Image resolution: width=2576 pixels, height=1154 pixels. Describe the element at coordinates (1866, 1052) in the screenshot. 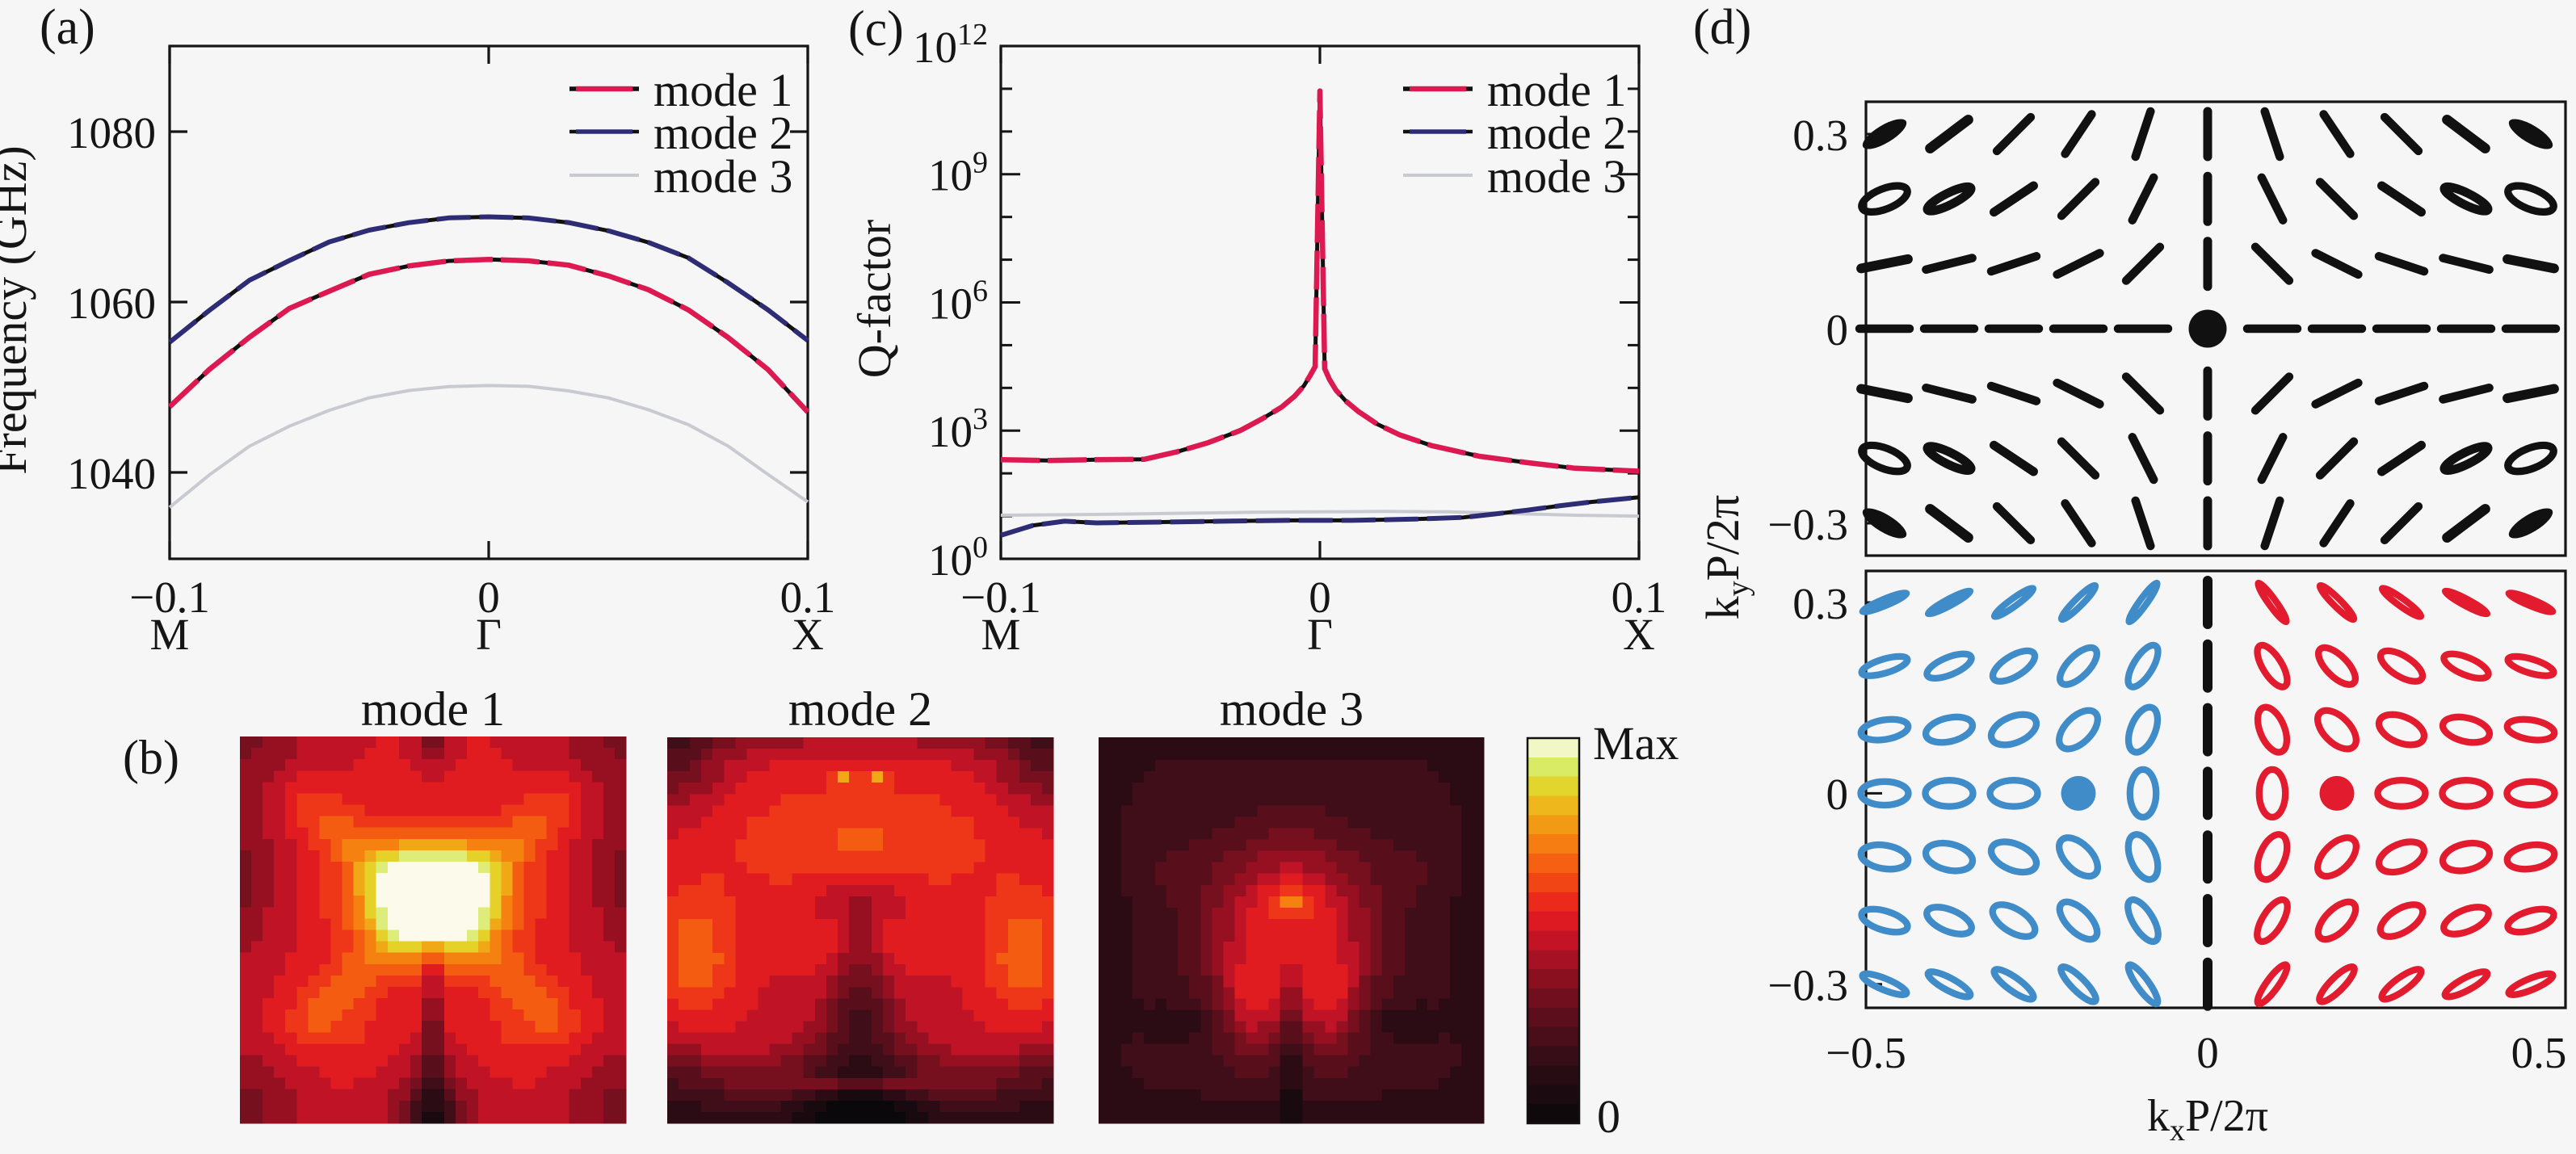

I see `svg-text: −0.5` at that location.